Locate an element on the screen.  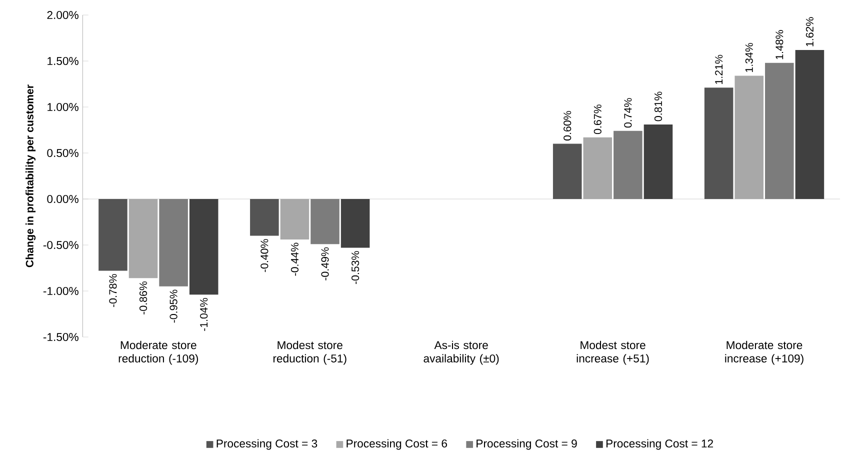
y-axis-title: Change in profitability per customer is located at coordinates (31, 175).